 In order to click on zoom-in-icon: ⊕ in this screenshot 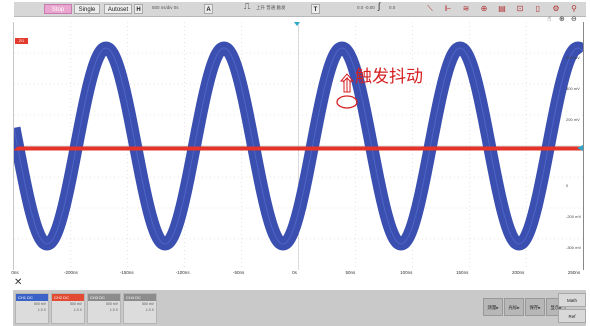, I will do `click(562, 19)`.